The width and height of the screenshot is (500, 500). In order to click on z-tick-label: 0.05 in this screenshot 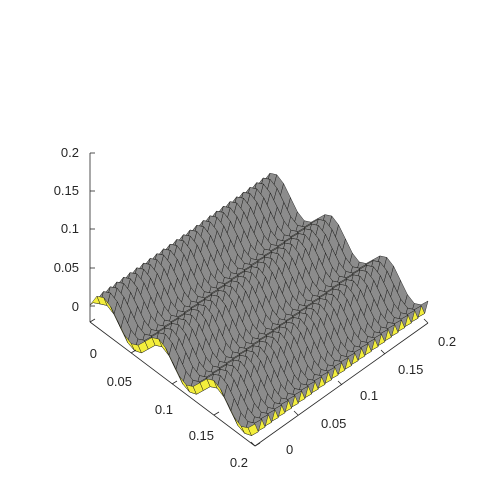, I will do `click(66, 267)`.